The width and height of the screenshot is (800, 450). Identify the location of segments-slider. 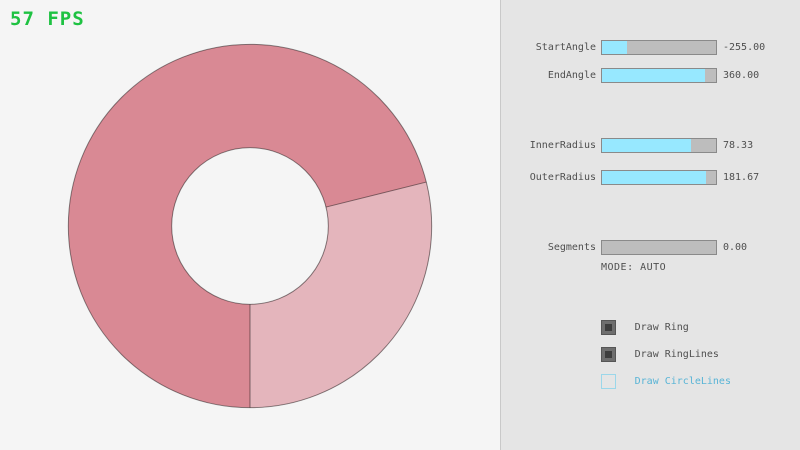
(659, 247).